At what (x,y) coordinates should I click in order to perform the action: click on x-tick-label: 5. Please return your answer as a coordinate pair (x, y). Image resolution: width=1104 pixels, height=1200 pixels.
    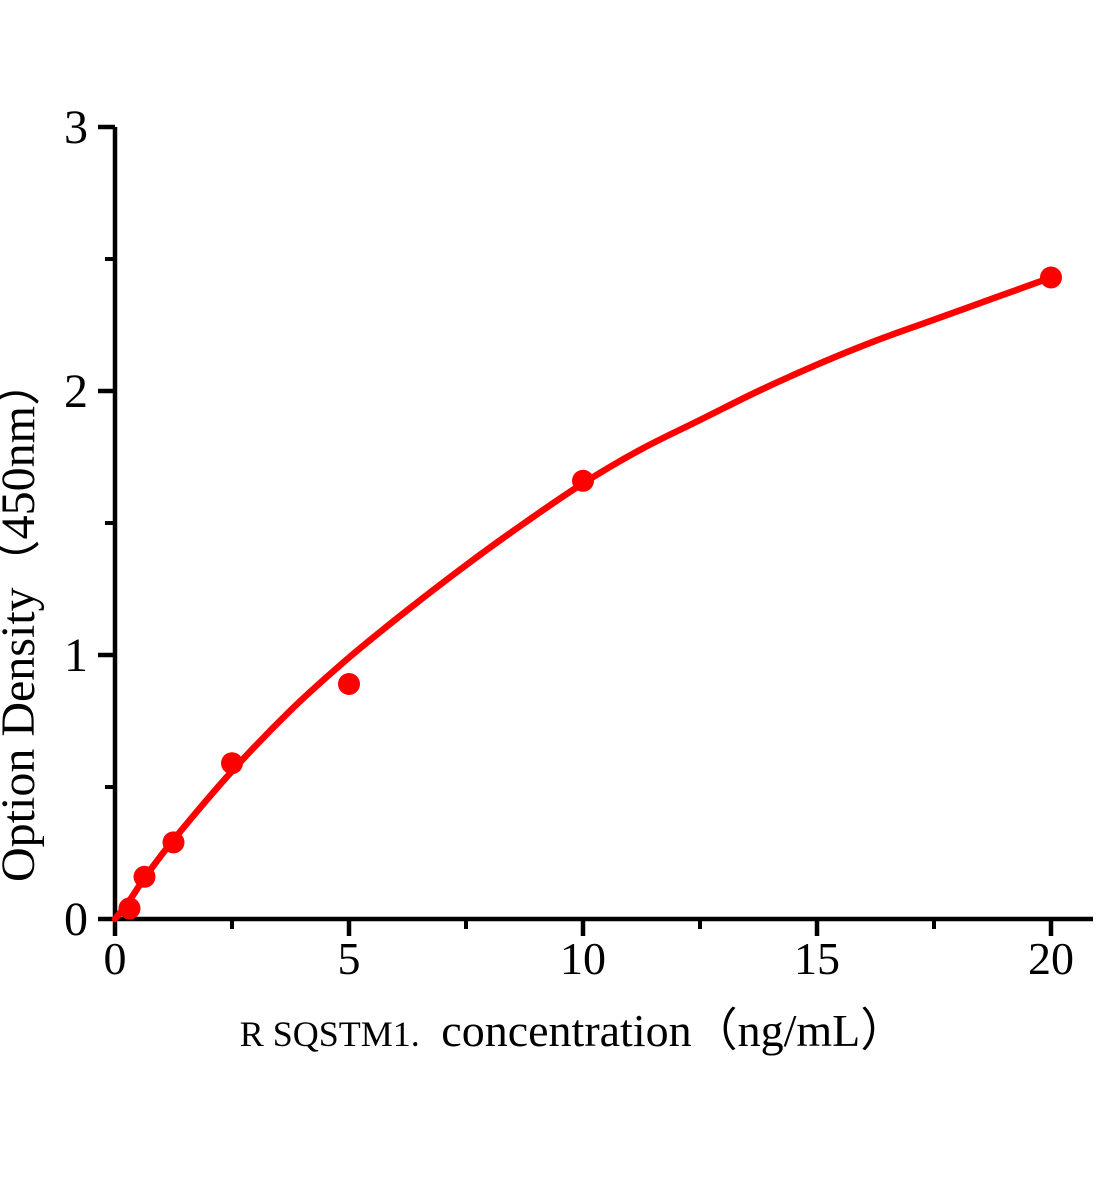
    Looking at the image, I should click on (349, 958).